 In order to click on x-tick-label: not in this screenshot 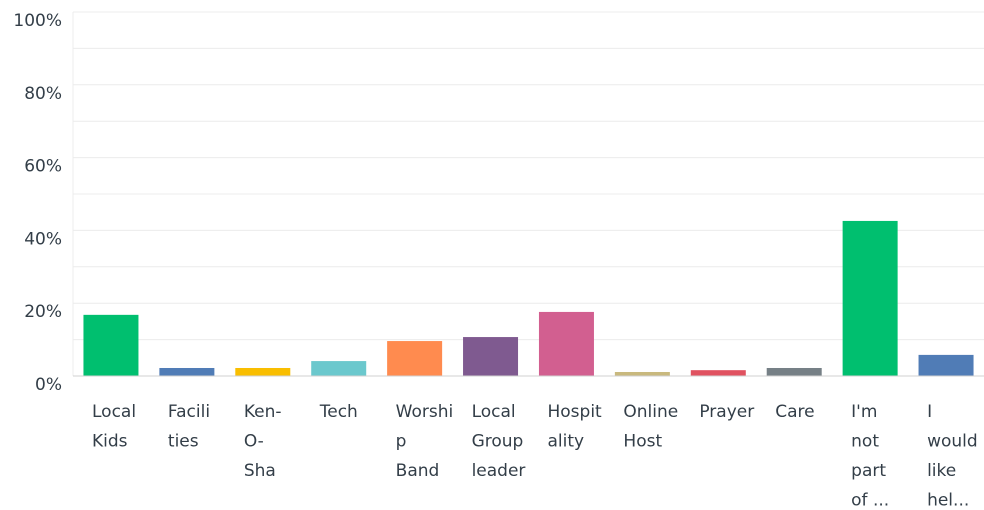, I will do `click(865, 442)`.